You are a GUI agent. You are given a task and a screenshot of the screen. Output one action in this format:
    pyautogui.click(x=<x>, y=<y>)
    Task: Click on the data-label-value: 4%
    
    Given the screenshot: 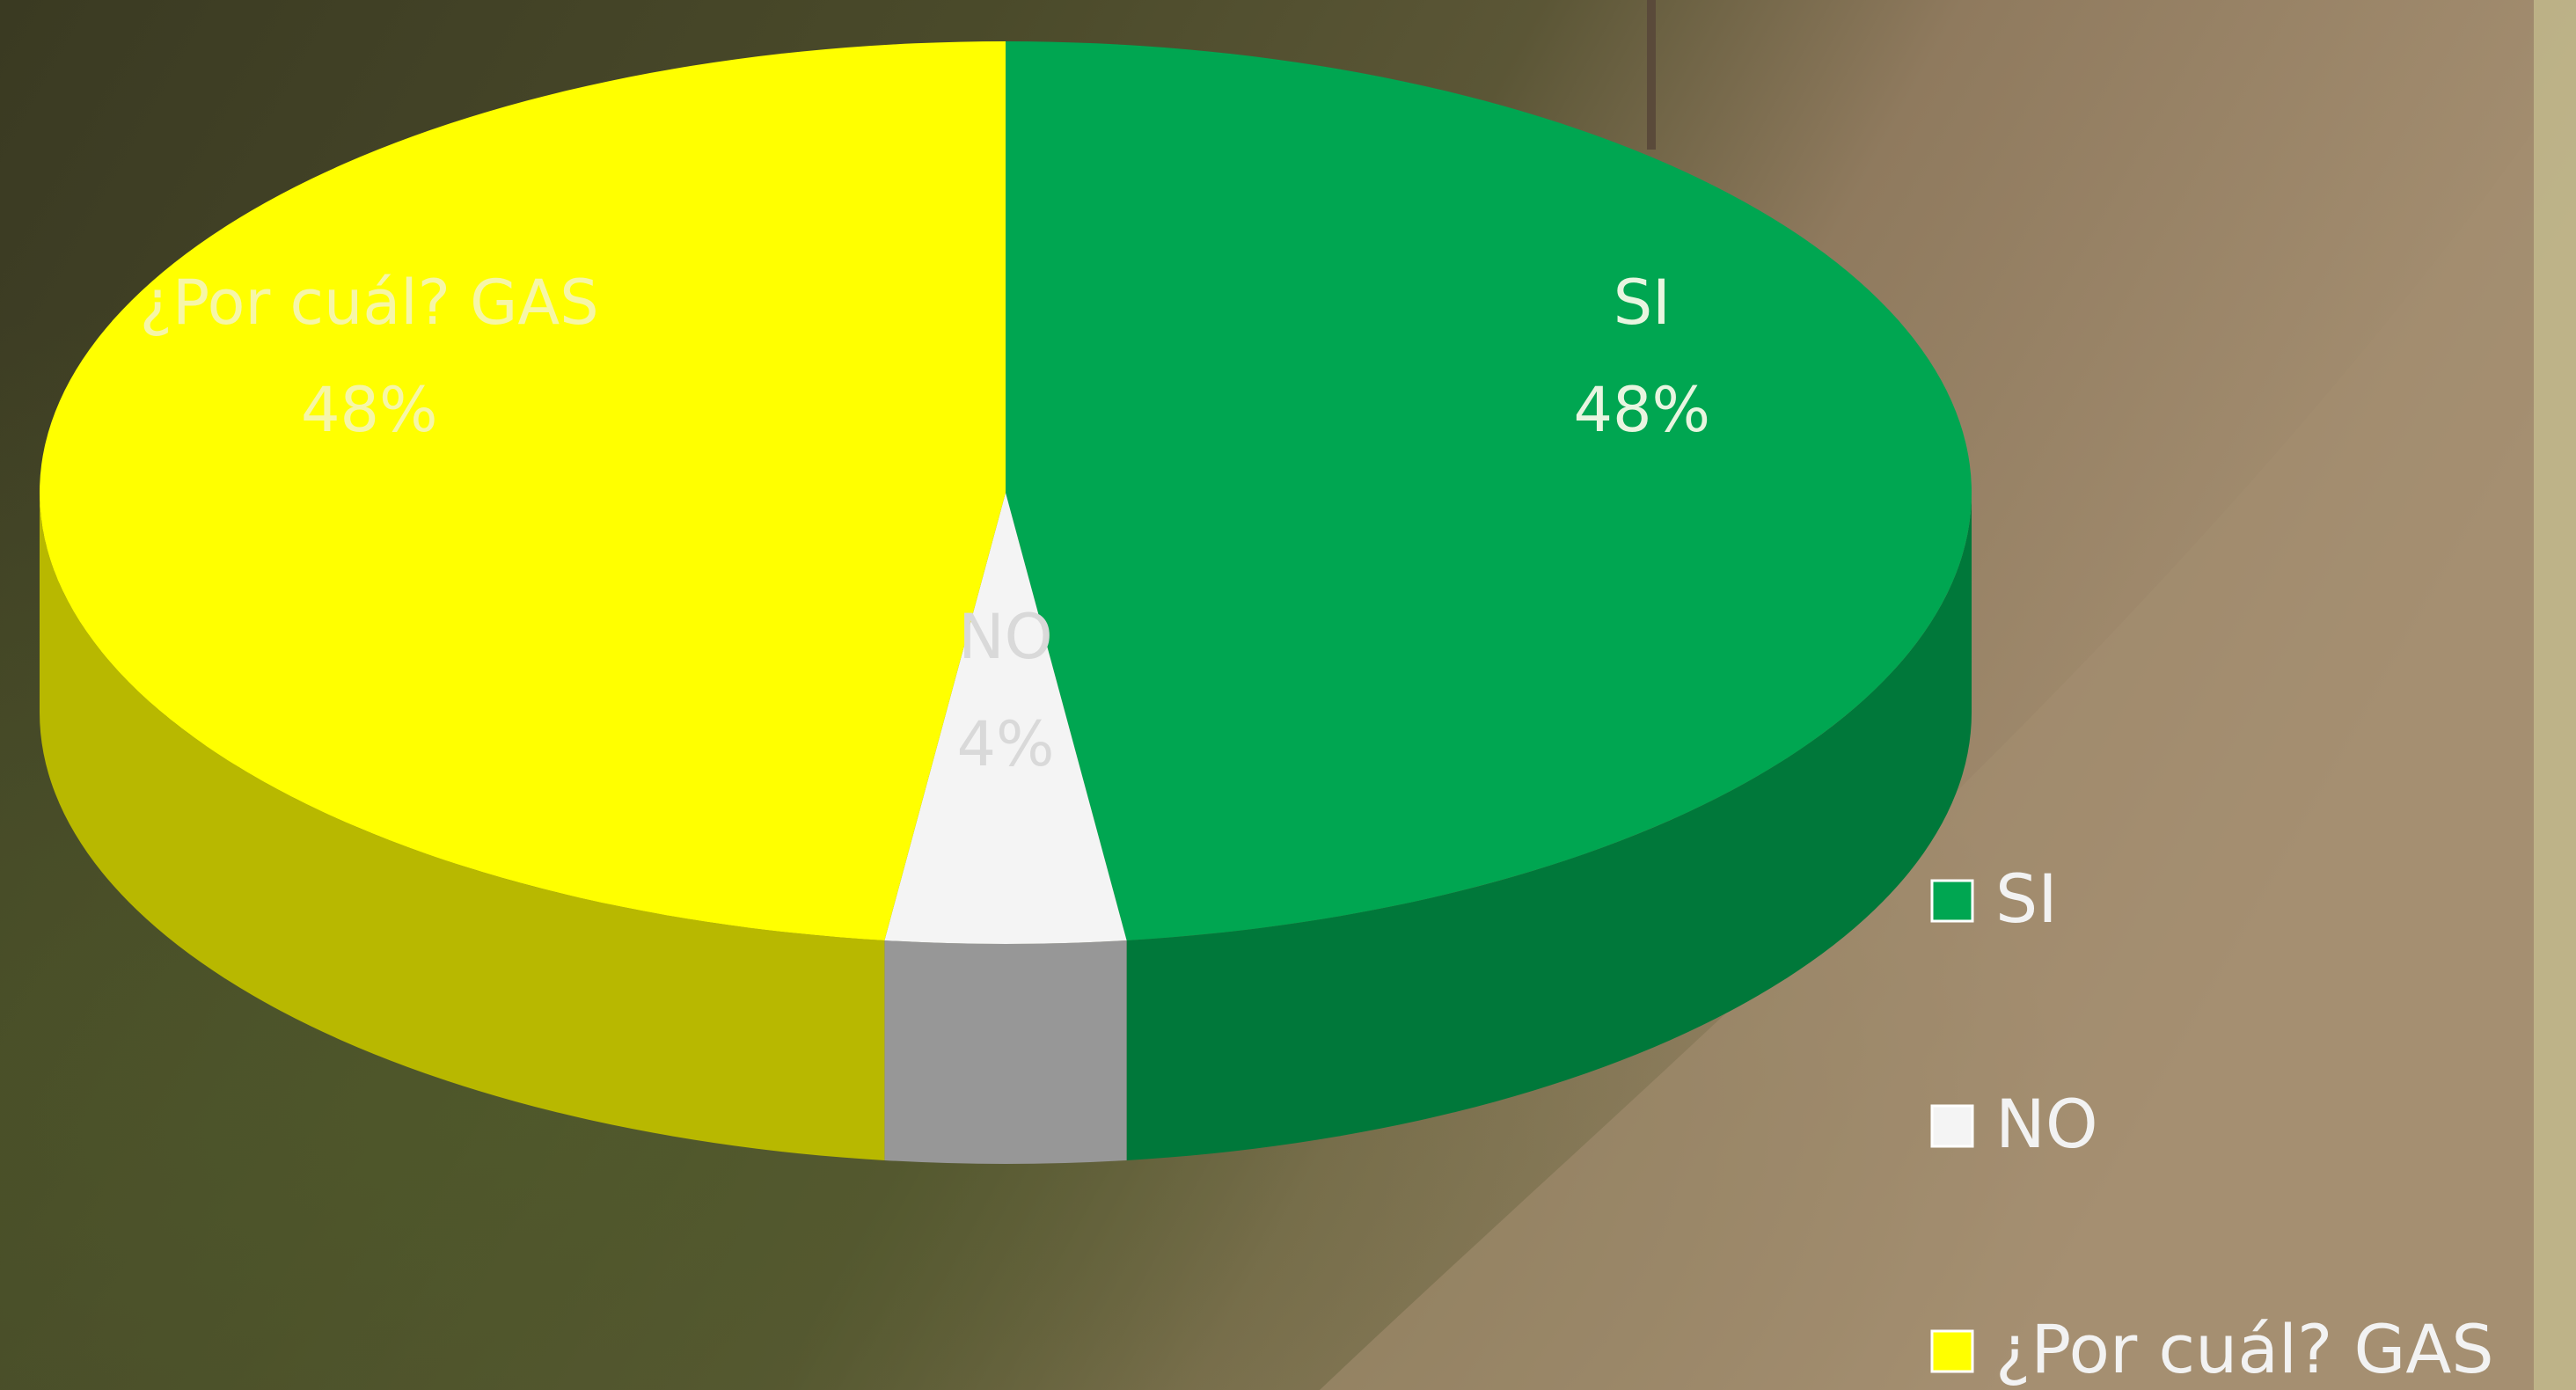 What is the action you would take?
    pyautogui.click(x=1005, y=744)
    